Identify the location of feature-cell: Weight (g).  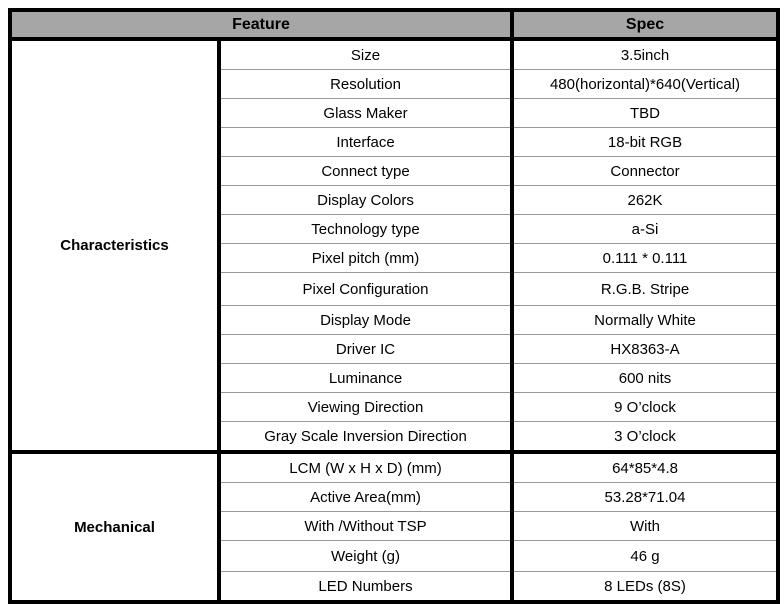
(366, 556).